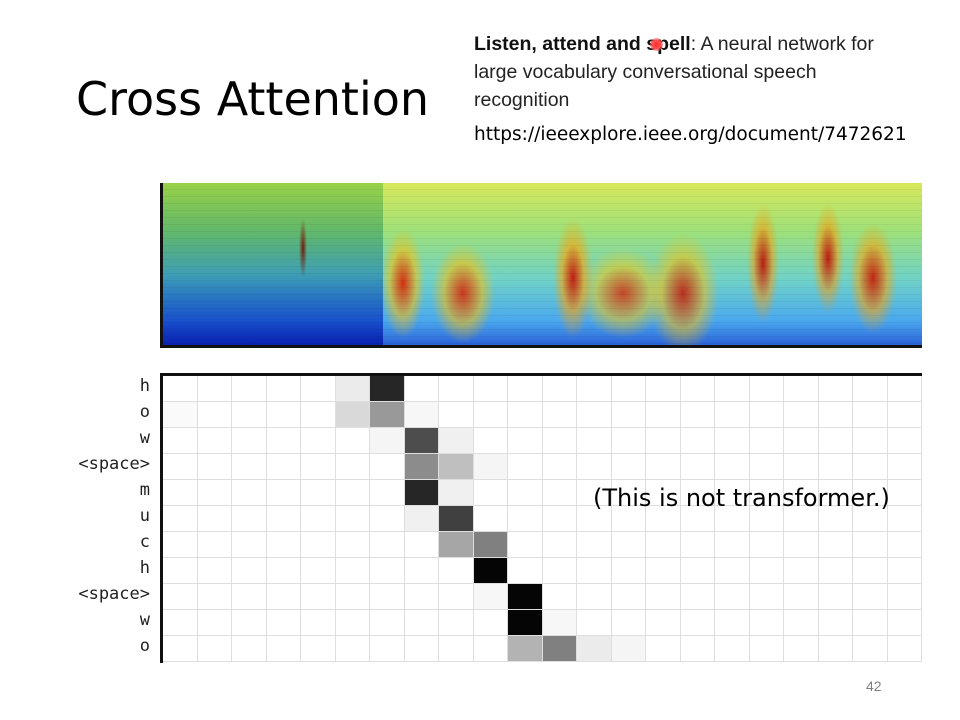  Describe the element at coordinates (144, 490) in the screenshot. I see `attention-row-label: m` at that location.